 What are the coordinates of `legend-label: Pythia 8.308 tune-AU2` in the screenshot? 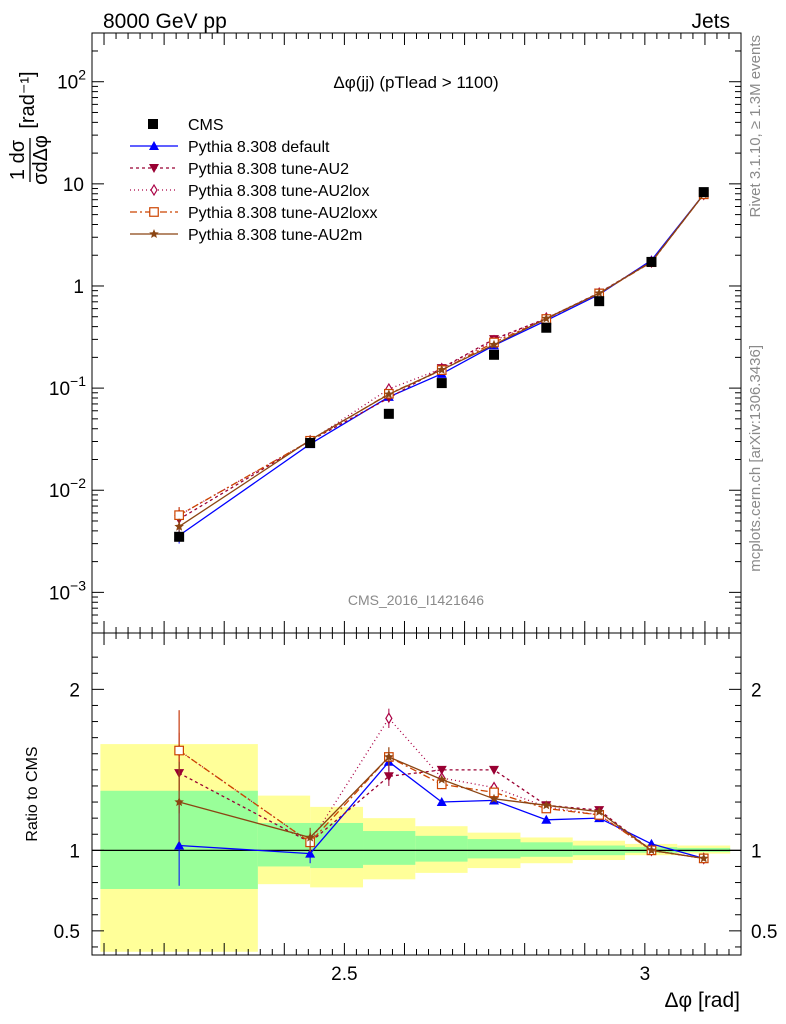 It's located at (268, 169).